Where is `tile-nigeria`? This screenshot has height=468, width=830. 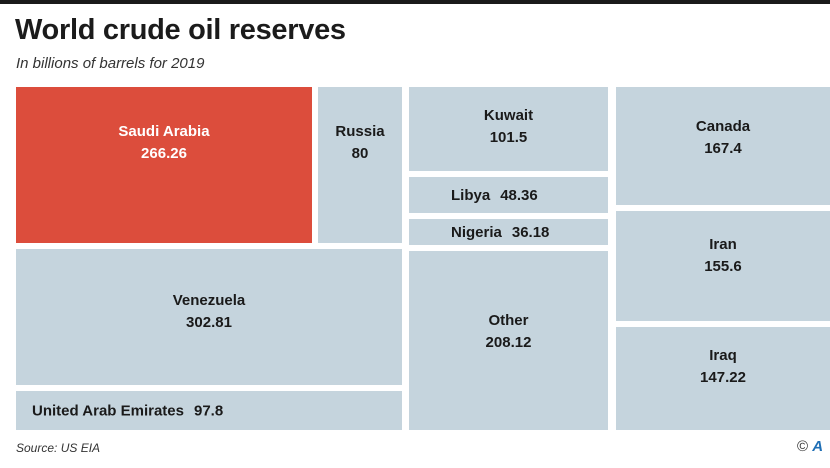
tile-nigeria is located at coordinates (508, 232).